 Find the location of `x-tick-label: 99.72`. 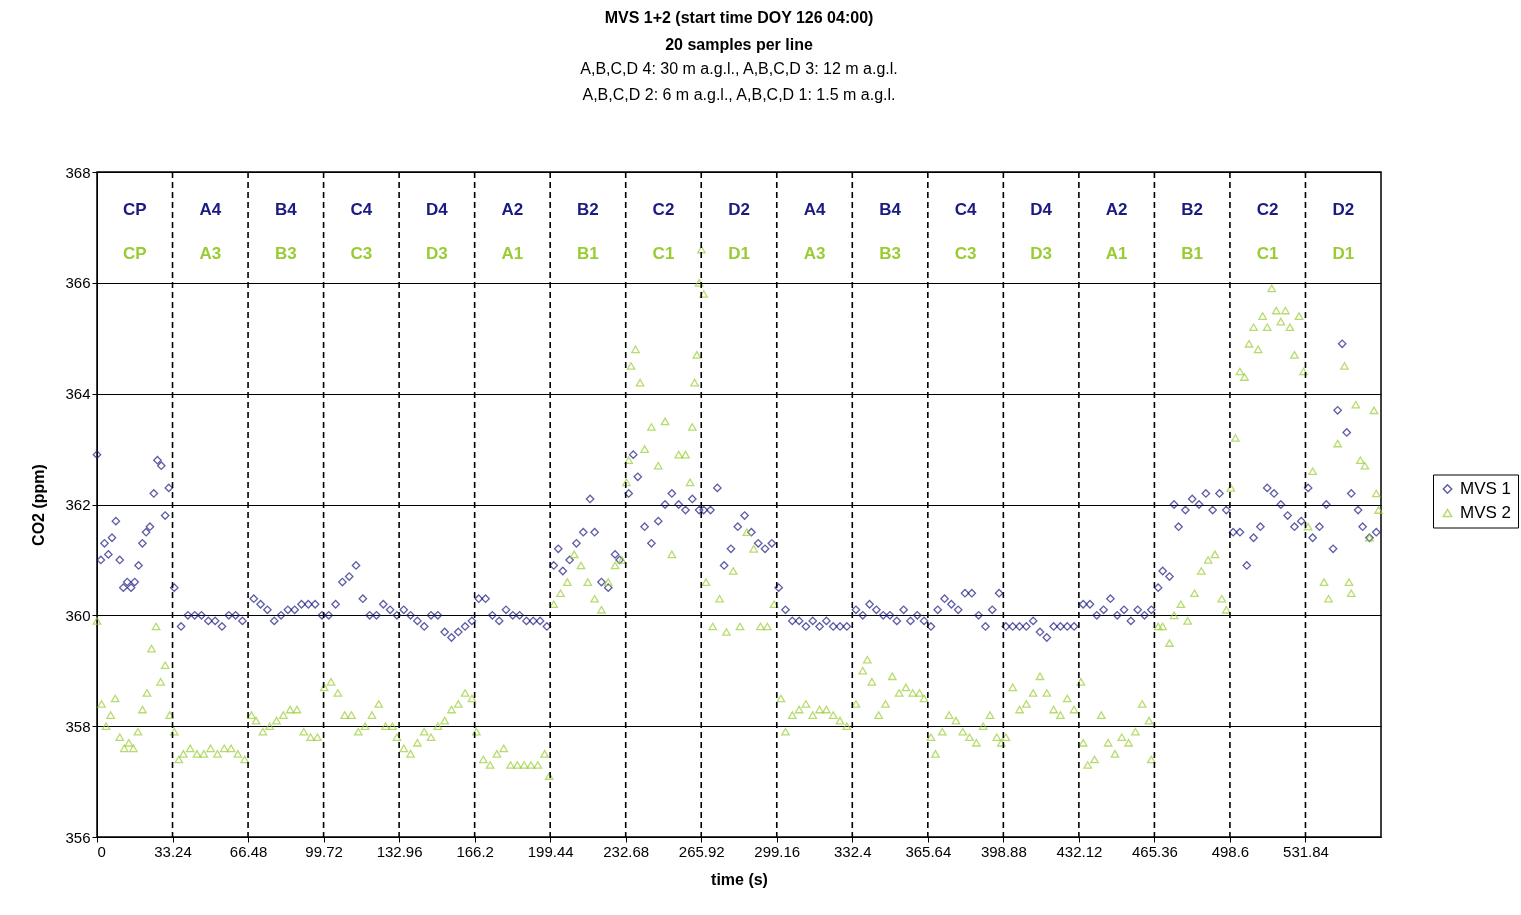

x-tick-label: 99.72 is located at coordinates (324, 851).